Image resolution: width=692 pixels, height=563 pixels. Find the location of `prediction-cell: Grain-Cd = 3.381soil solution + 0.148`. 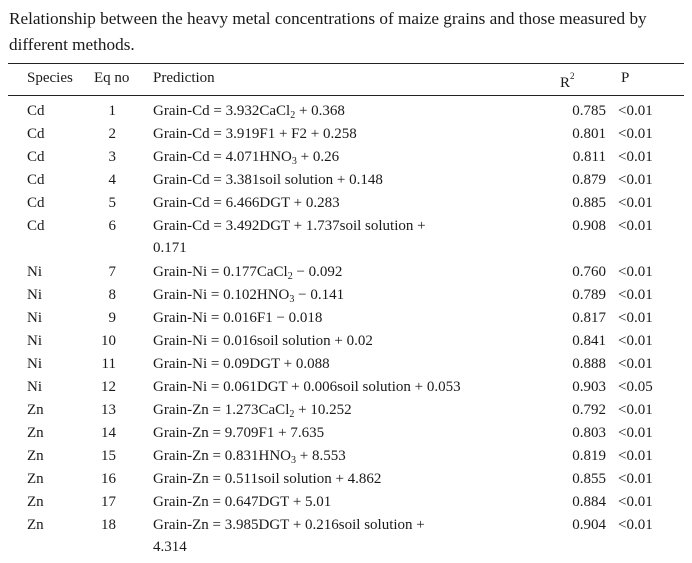

prediction-cell: Grain-Cd = 3.381soil solution + 0.148 is located at coordinates (353, 180).